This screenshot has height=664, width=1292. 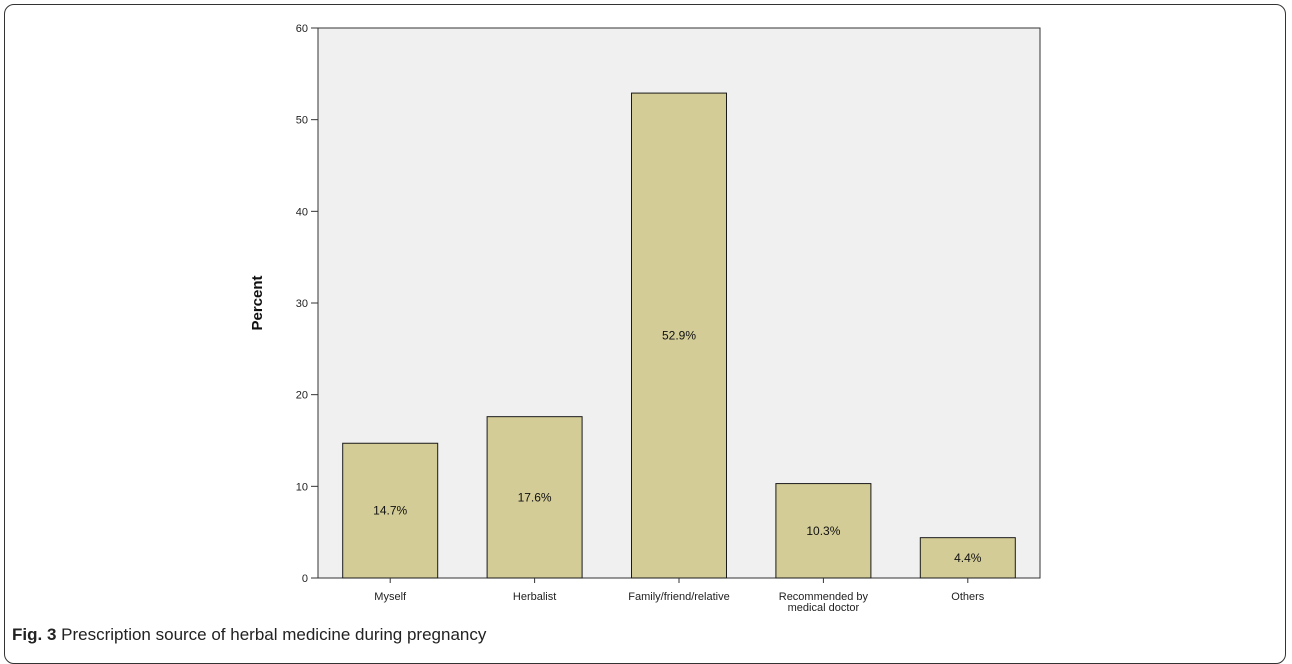 What do you see at coordinates (302, 121) in the screenshot?
I see `y-tick-label: 50` at bounding box center [302, 121].